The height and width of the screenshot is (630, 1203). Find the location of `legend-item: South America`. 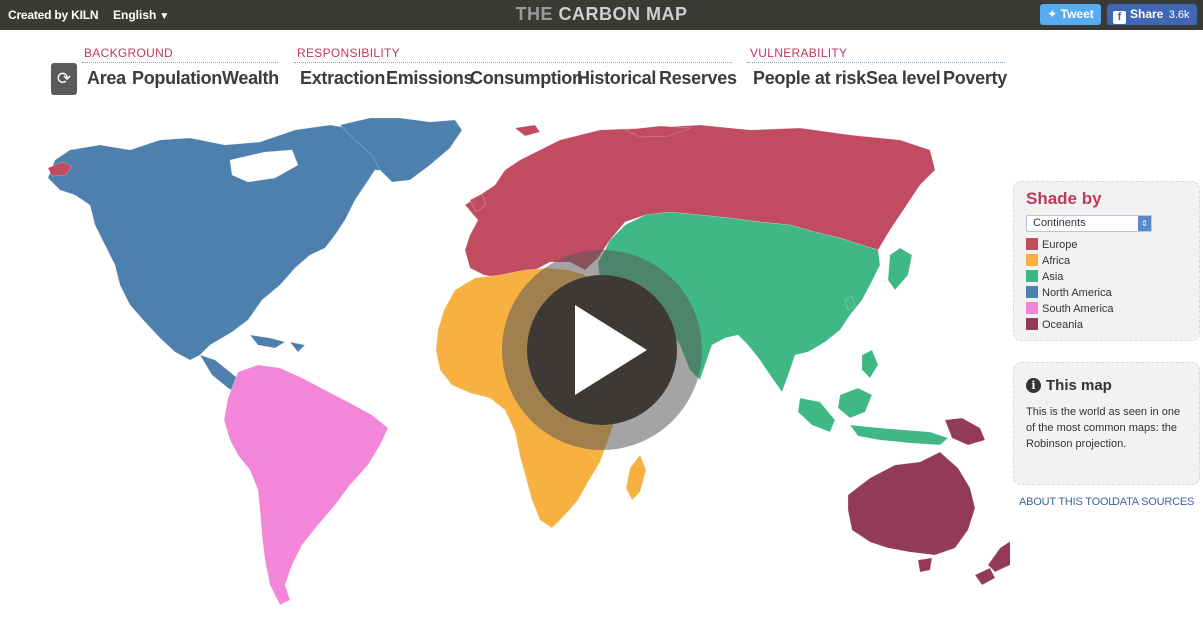

legend-item: South America is located at coordinates (1106, 309).